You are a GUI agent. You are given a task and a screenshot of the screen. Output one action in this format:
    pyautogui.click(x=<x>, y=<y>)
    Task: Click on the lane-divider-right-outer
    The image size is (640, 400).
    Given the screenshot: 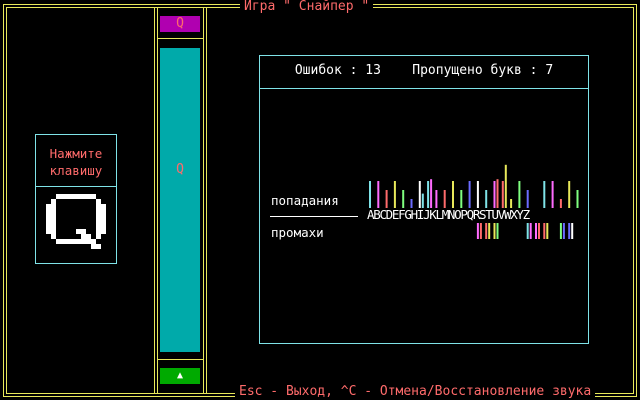 What is the action you would take?
    pyautogui.click(x=206, y=200)
    